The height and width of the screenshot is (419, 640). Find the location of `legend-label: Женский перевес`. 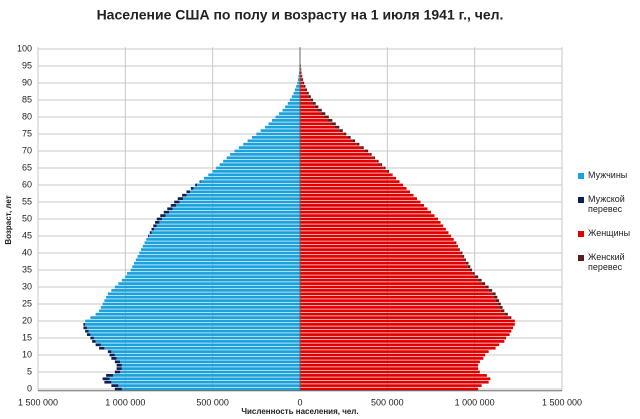

legend-label: Женский перевес is located at coordinates (606, 262).